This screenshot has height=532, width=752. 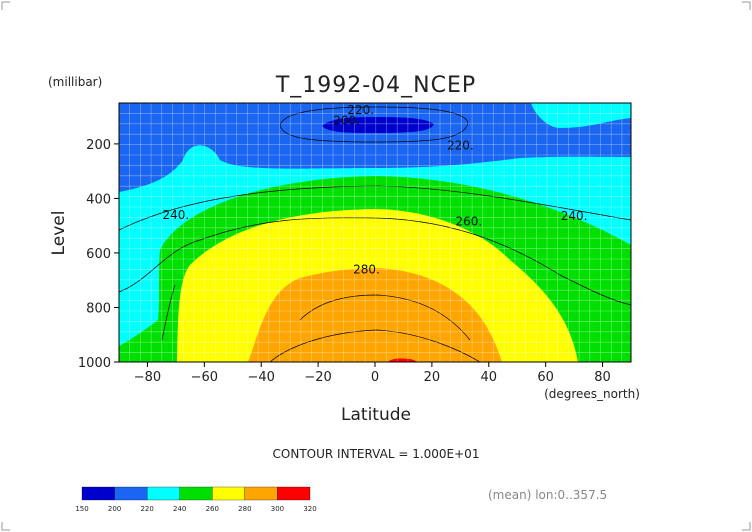 I want to click on contour-label: 260., so click(x=469, y=222).